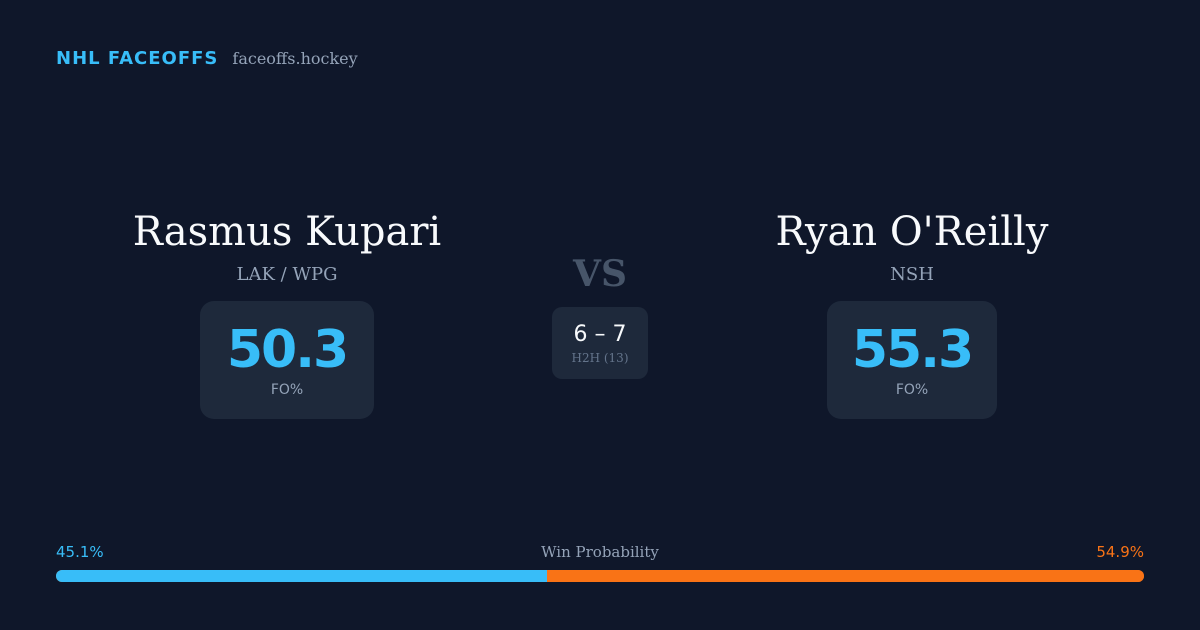 This screenshot has width=1200, height=630. What do you see at coordinates (845, 576) in the screenshot?
I see `win-probability-right-fill` at bounding box center [845, 576].